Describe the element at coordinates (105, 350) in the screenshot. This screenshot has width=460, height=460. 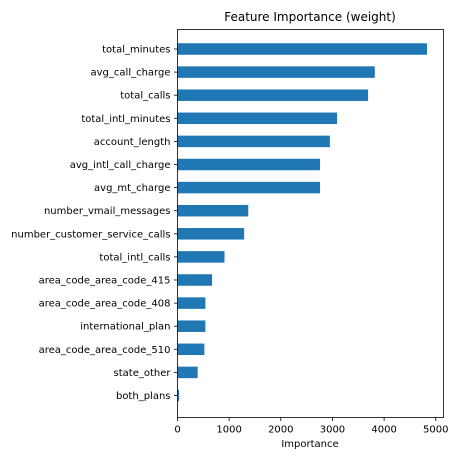
I see `y-tick-label: area_code_area_code_510` at that location.